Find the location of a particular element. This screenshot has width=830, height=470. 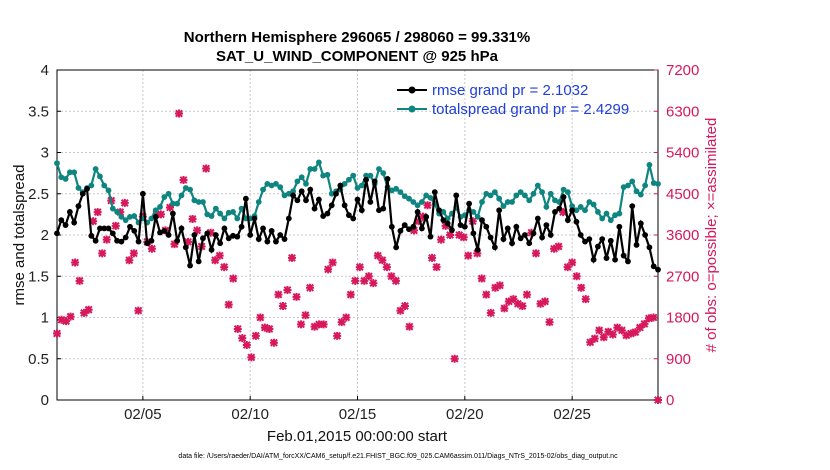

y-tick-label-right: 900 is located at coordinates (678, 359).